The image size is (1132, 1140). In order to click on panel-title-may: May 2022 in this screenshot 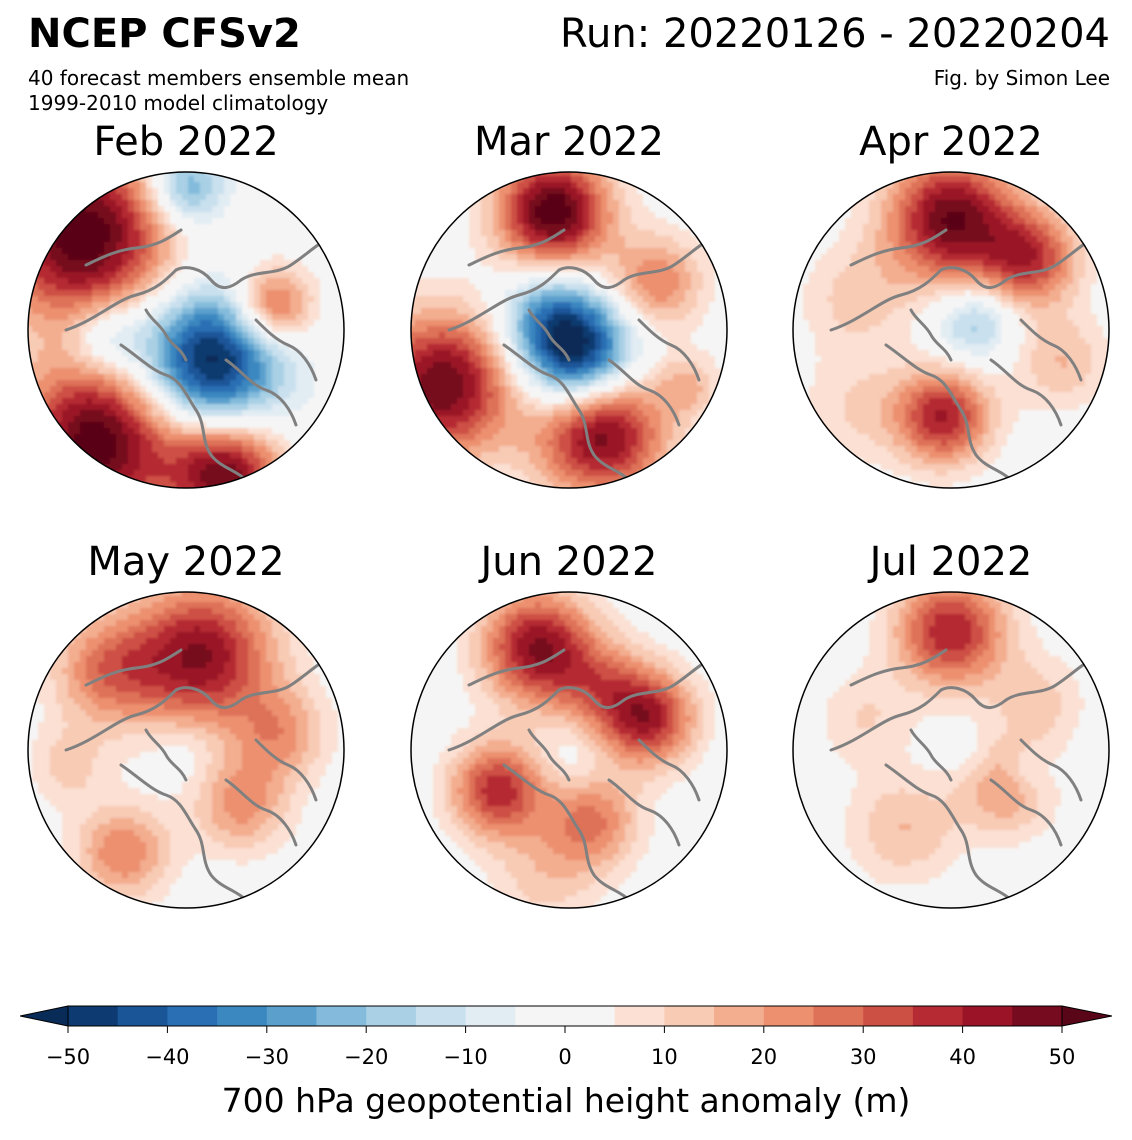, I will do `click(186, 562)`.